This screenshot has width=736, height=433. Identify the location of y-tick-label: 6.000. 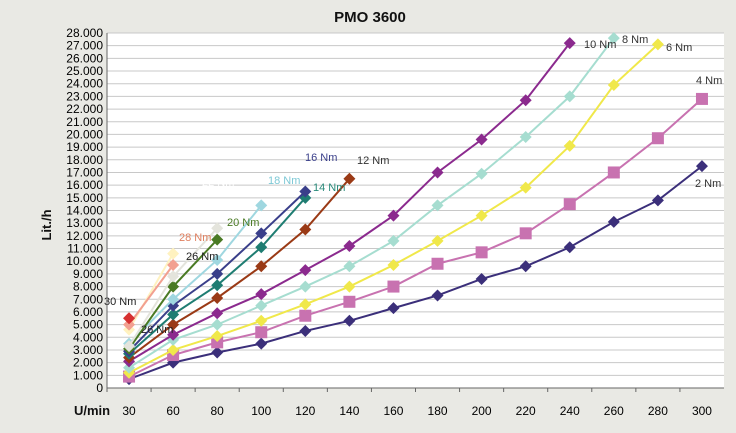
(88, 312).